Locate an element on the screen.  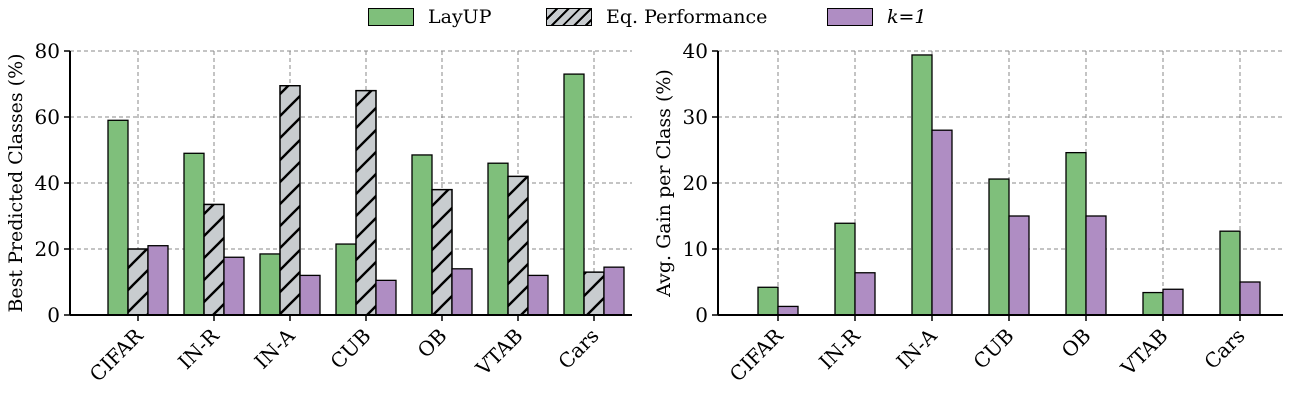
legend-swatch-k1 is located at coordinates (850, 17).